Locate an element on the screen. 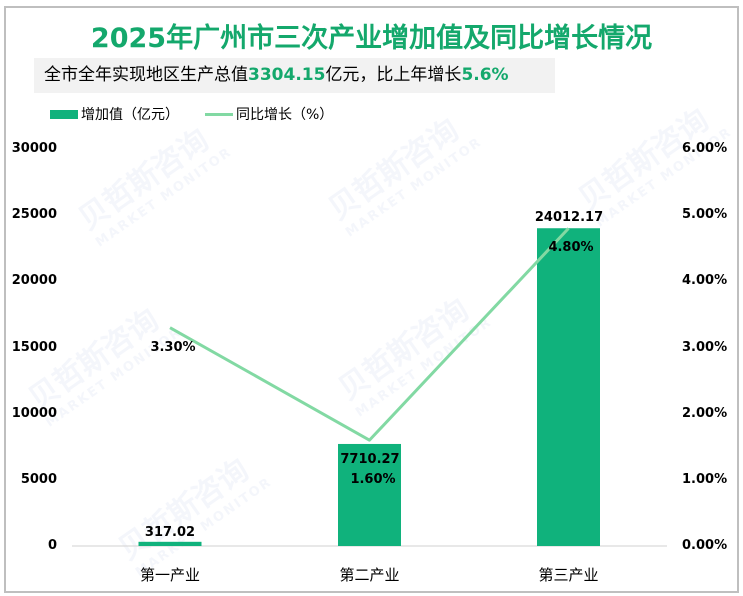 This screenshot has width=743, height=596. right-axis-tick: 1.00% is located at coordinates (705, 479).